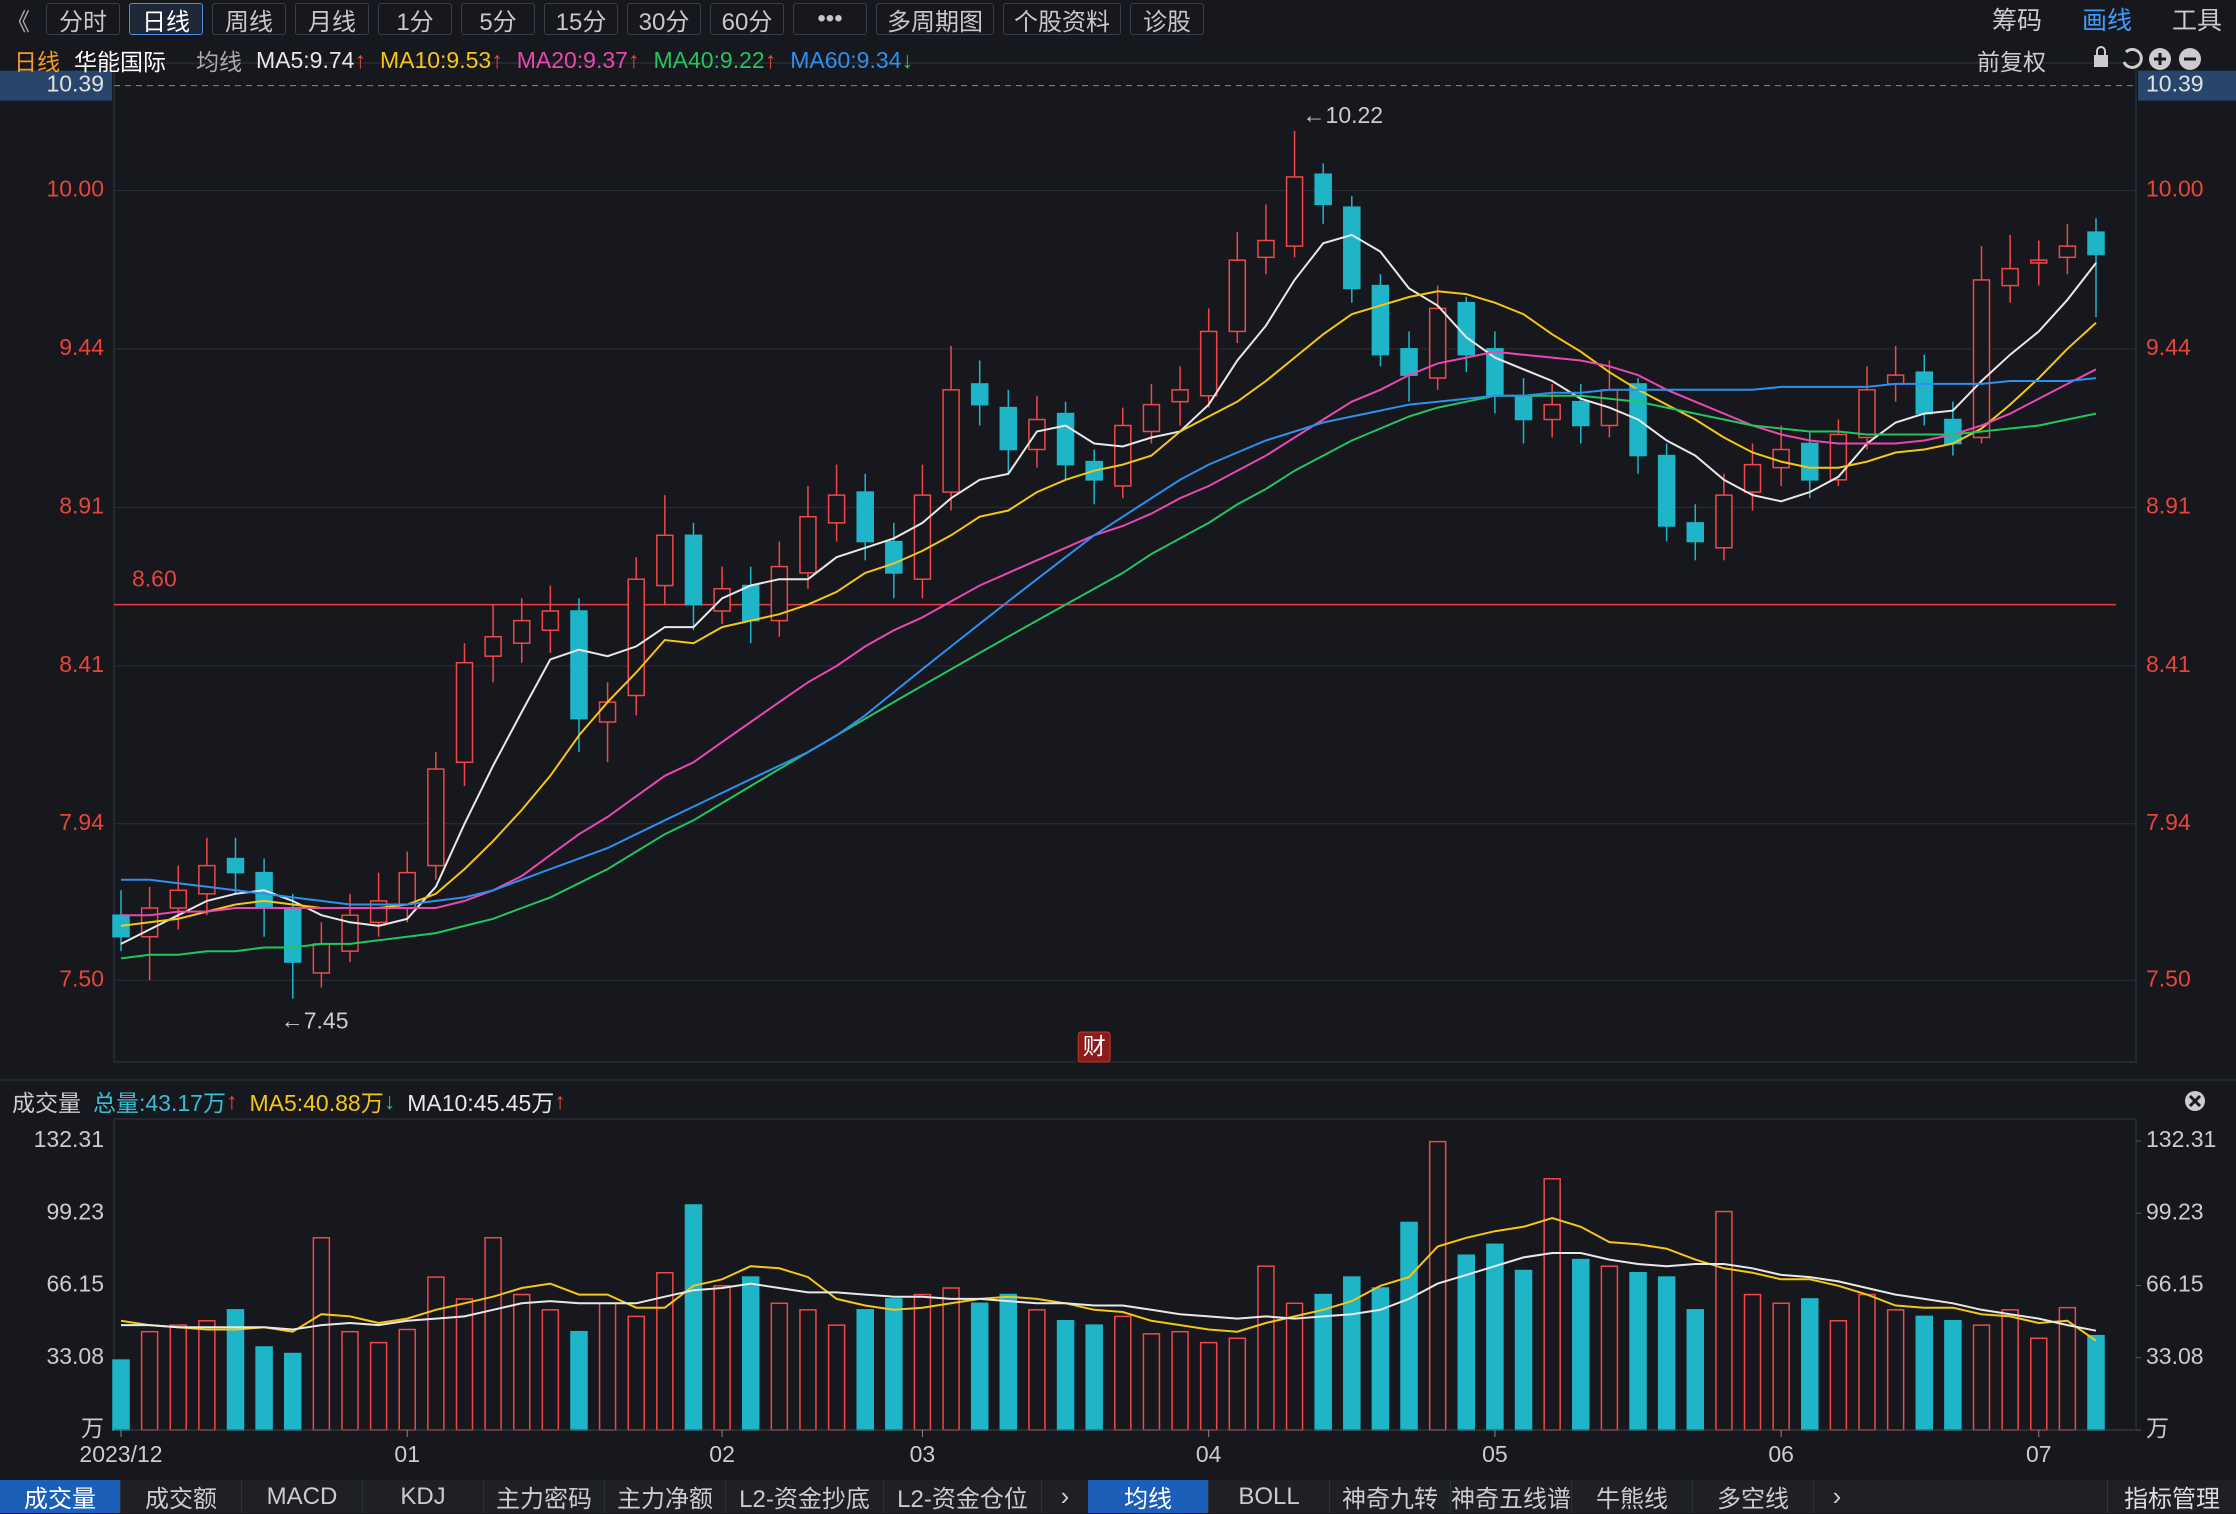 The height and width of the screenshot is (1514, 2236). What do you see at coordinates (18, 22) in the screenshot?
I see `back-button: 《` at bounding box center [18, 22].